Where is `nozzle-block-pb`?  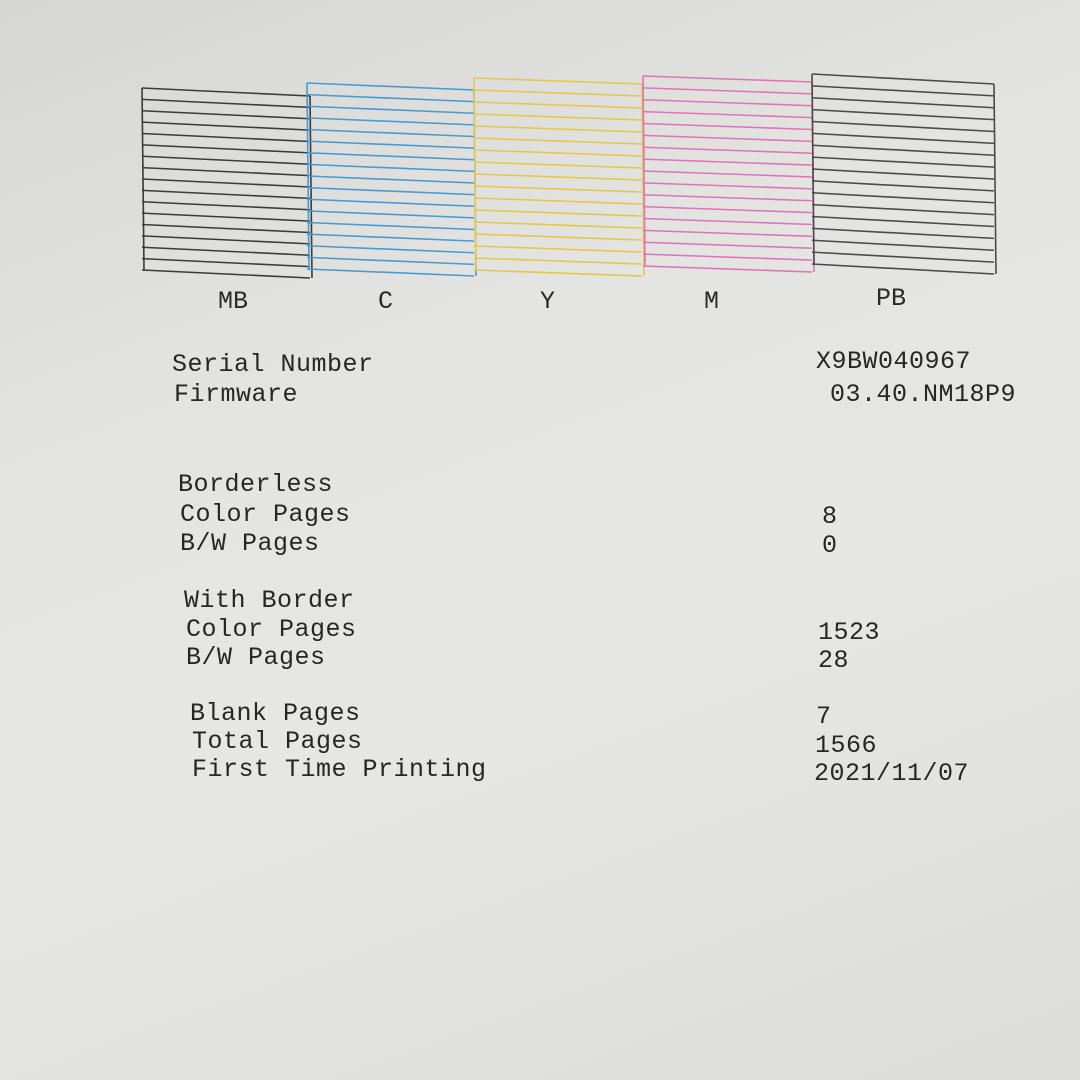
nozzle-block-pb is located at coordinates (904, 174).